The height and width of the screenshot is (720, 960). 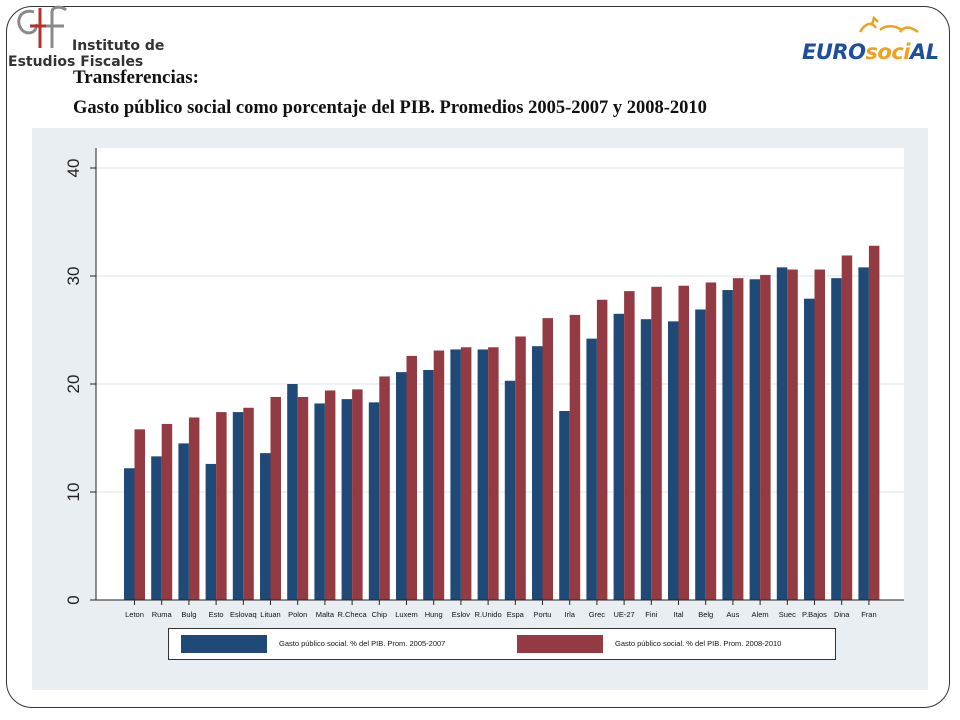 What do you see at coordinates (705, 614) in the screenshot?
I see `x-tick-label: Belg` at bounding box center [705, 614].